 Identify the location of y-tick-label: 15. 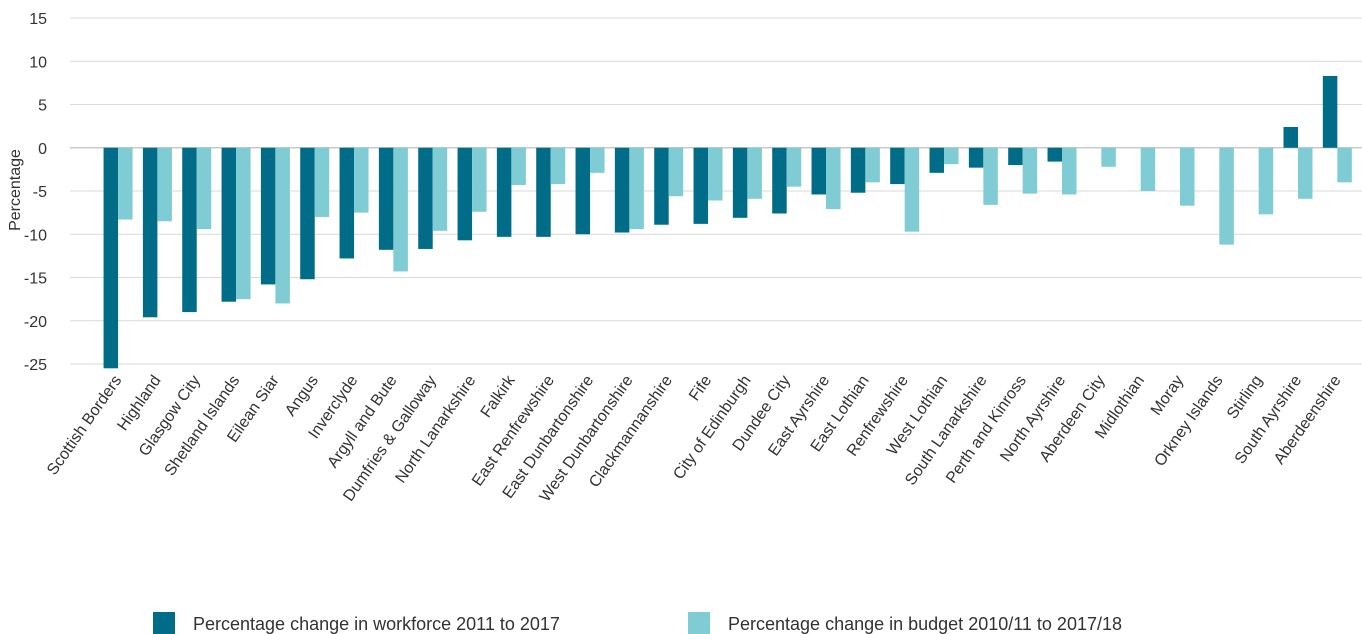
(38, 19).